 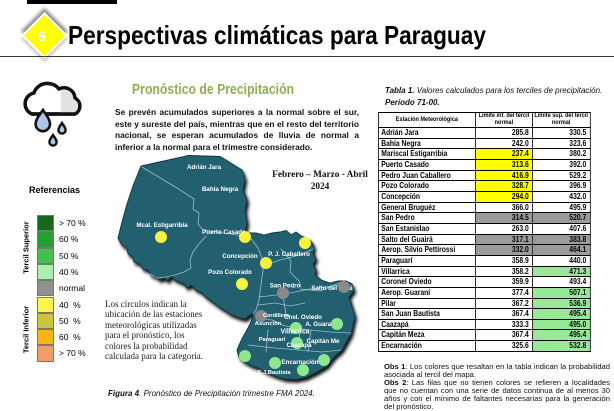 What do you see at coordinates (321, 324) in the screenshot?
I see `svg-text: A. Guaraní` at bounding box center [321, 324].